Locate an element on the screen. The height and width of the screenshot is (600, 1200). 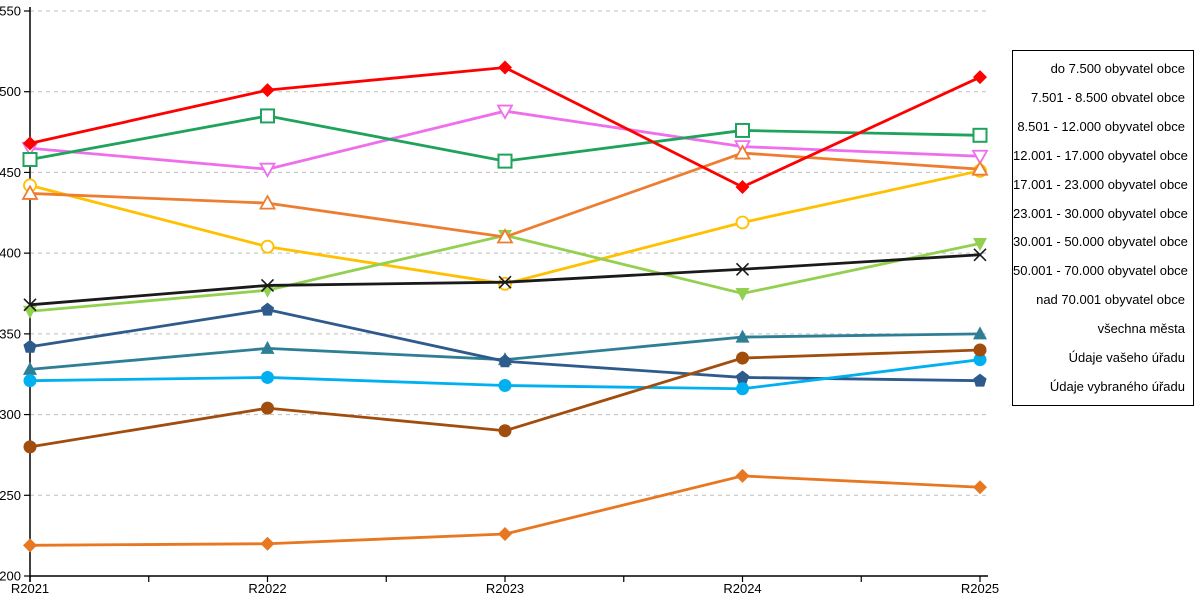
x-tick-label: R2023 is located at coordinates (505, 588).